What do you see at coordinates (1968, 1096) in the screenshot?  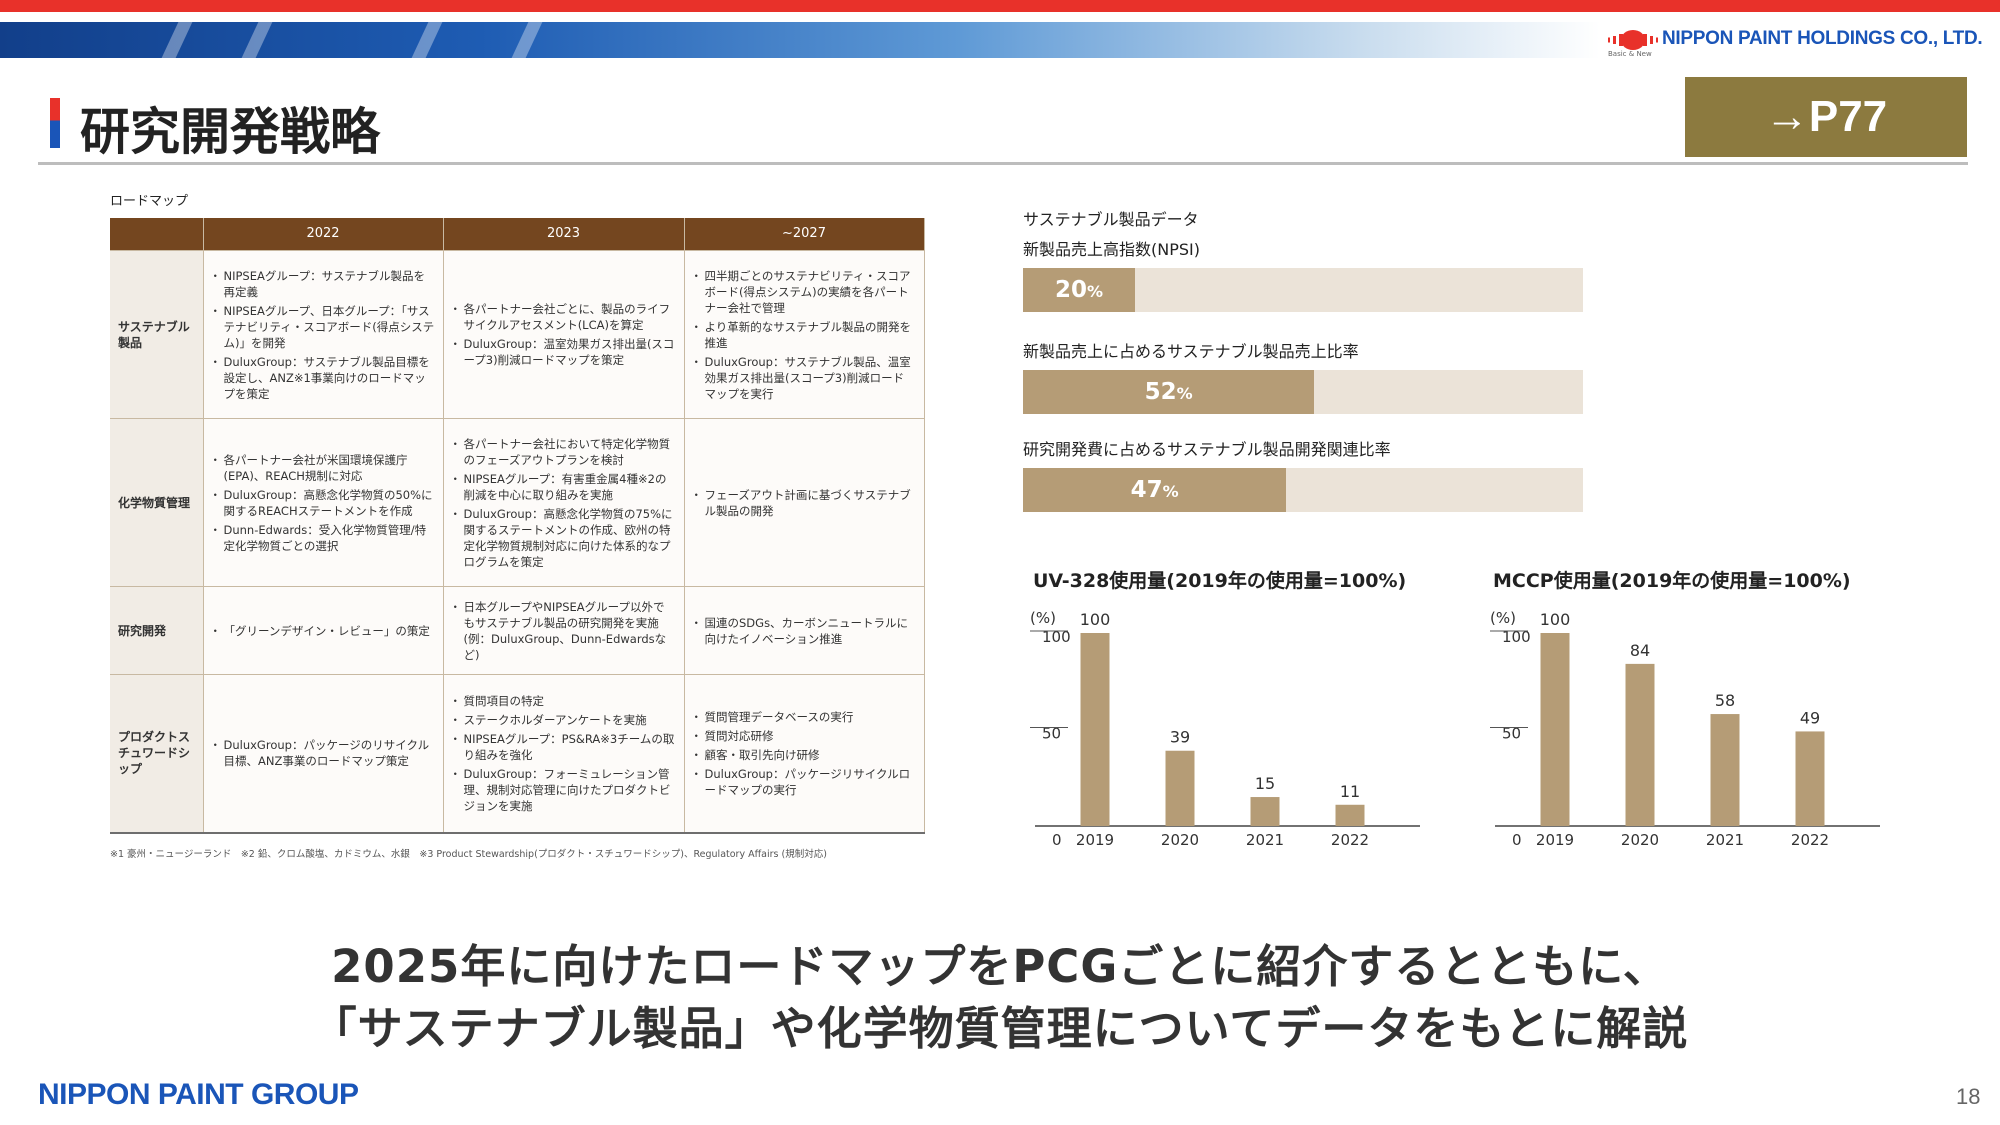 I see `page-number: 18` at bounding box center [1968, 1096].